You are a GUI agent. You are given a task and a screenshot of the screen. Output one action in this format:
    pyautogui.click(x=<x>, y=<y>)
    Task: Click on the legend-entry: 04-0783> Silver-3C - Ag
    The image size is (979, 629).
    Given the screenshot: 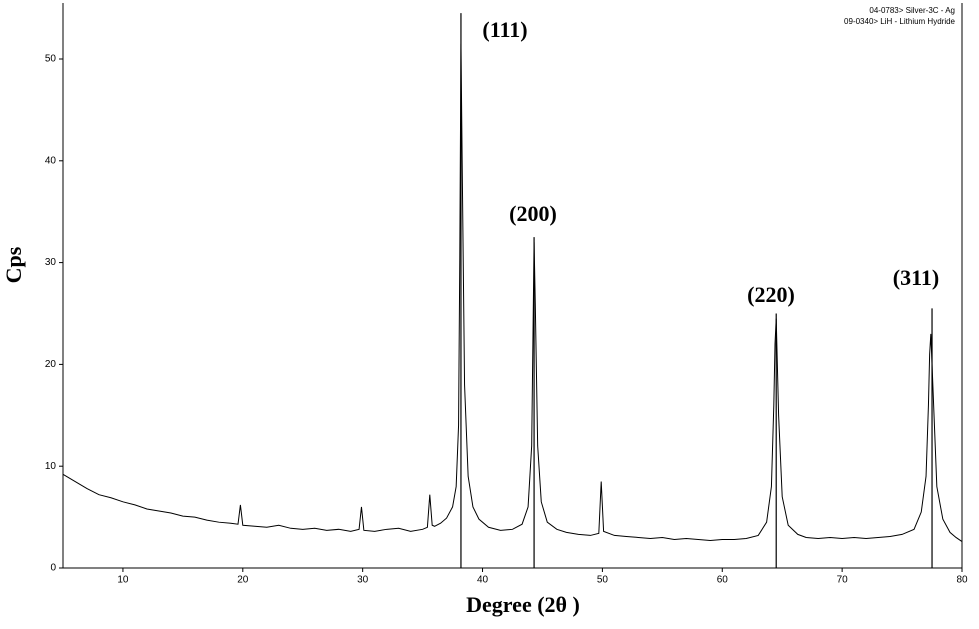 What is the action you would take?
    pyautogui.click(x=912, y=10)
    